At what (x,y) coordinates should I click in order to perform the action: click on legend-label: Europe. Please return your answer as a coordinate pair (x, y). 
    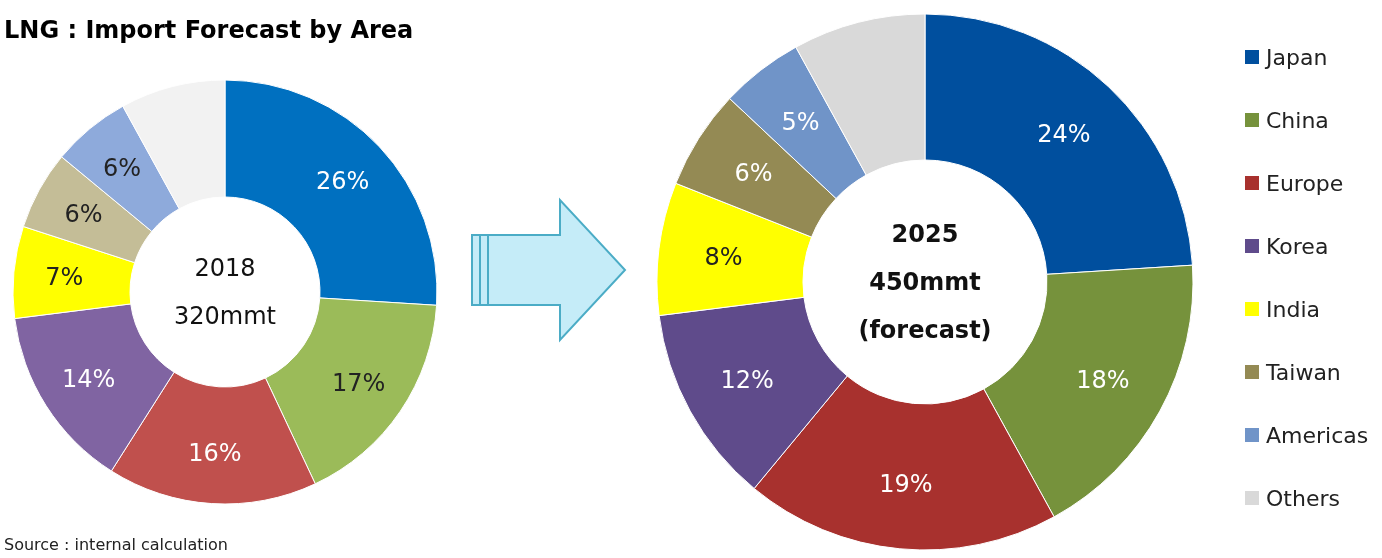
    Looking at the image, I should click on (1305, 183).